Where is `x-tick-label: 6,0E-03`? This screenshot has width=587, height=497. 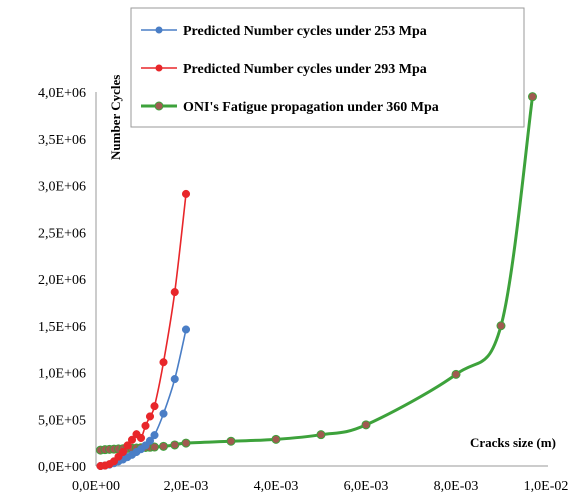 x-tick-label: 6,0E-03 is located at coordinates (366, 486).